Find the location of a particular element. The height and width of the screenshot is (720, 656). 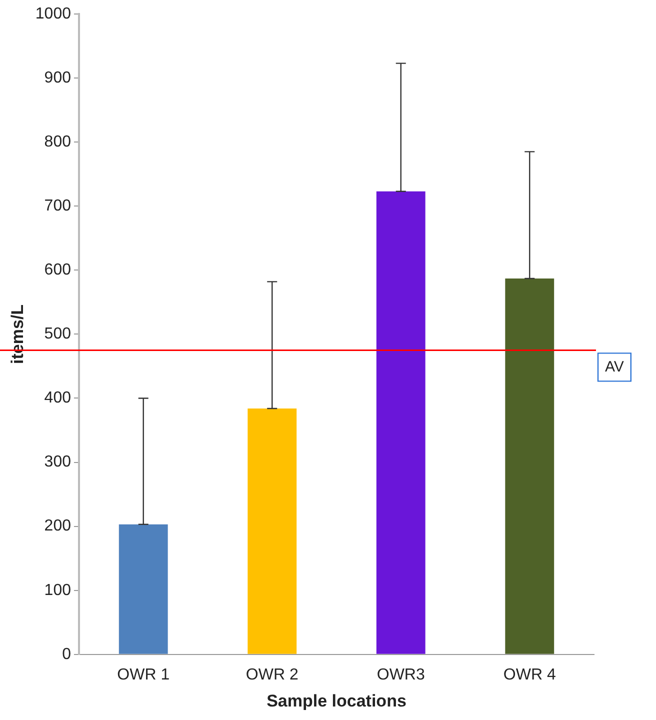

y-tick-label: 0 is located at coordinates (67, 654).